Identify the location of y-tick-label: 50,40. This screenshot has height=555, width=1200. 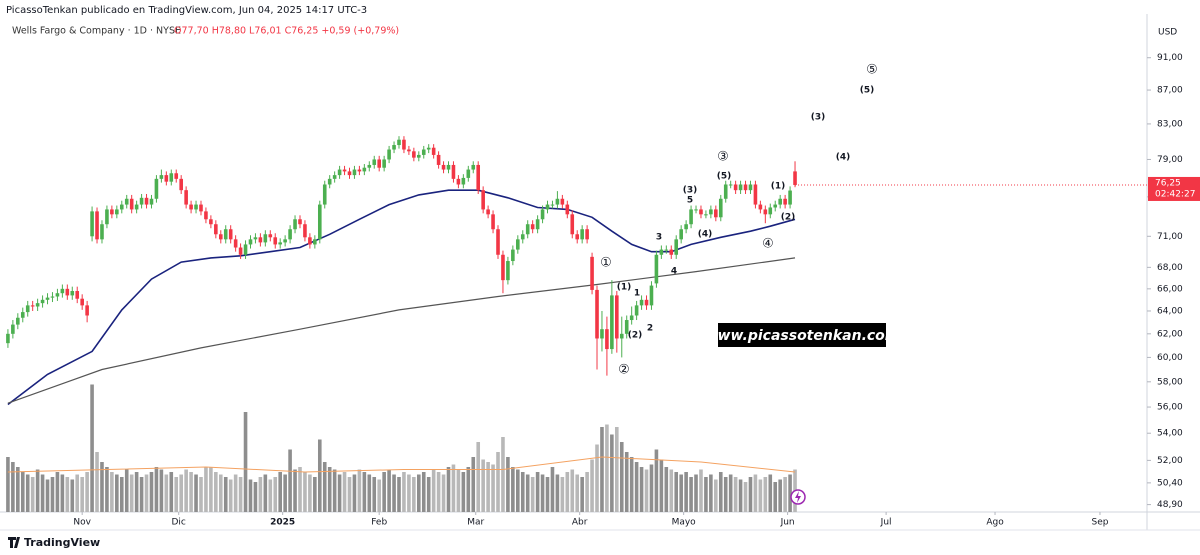
(1170, 483).